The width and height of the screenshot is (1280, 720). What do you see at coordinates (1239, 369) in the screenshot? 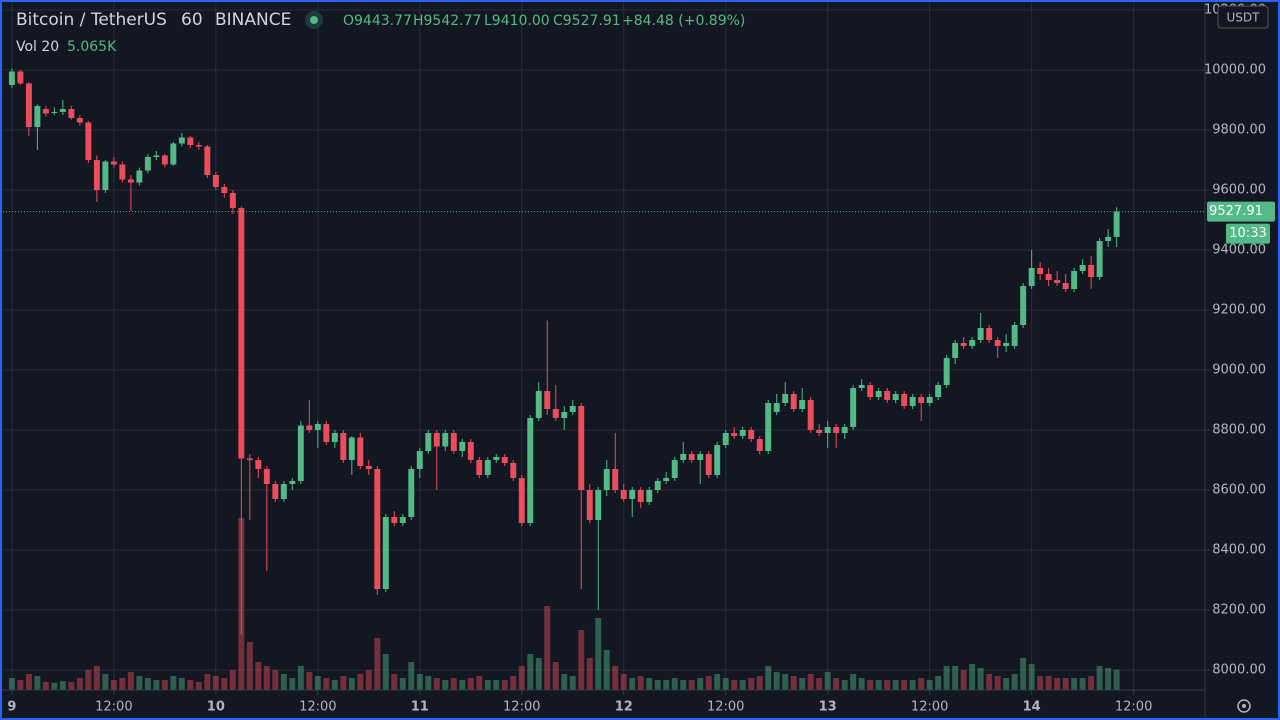
I see `y-tick-label: 9000.00` at bounding box center [1239, 369].